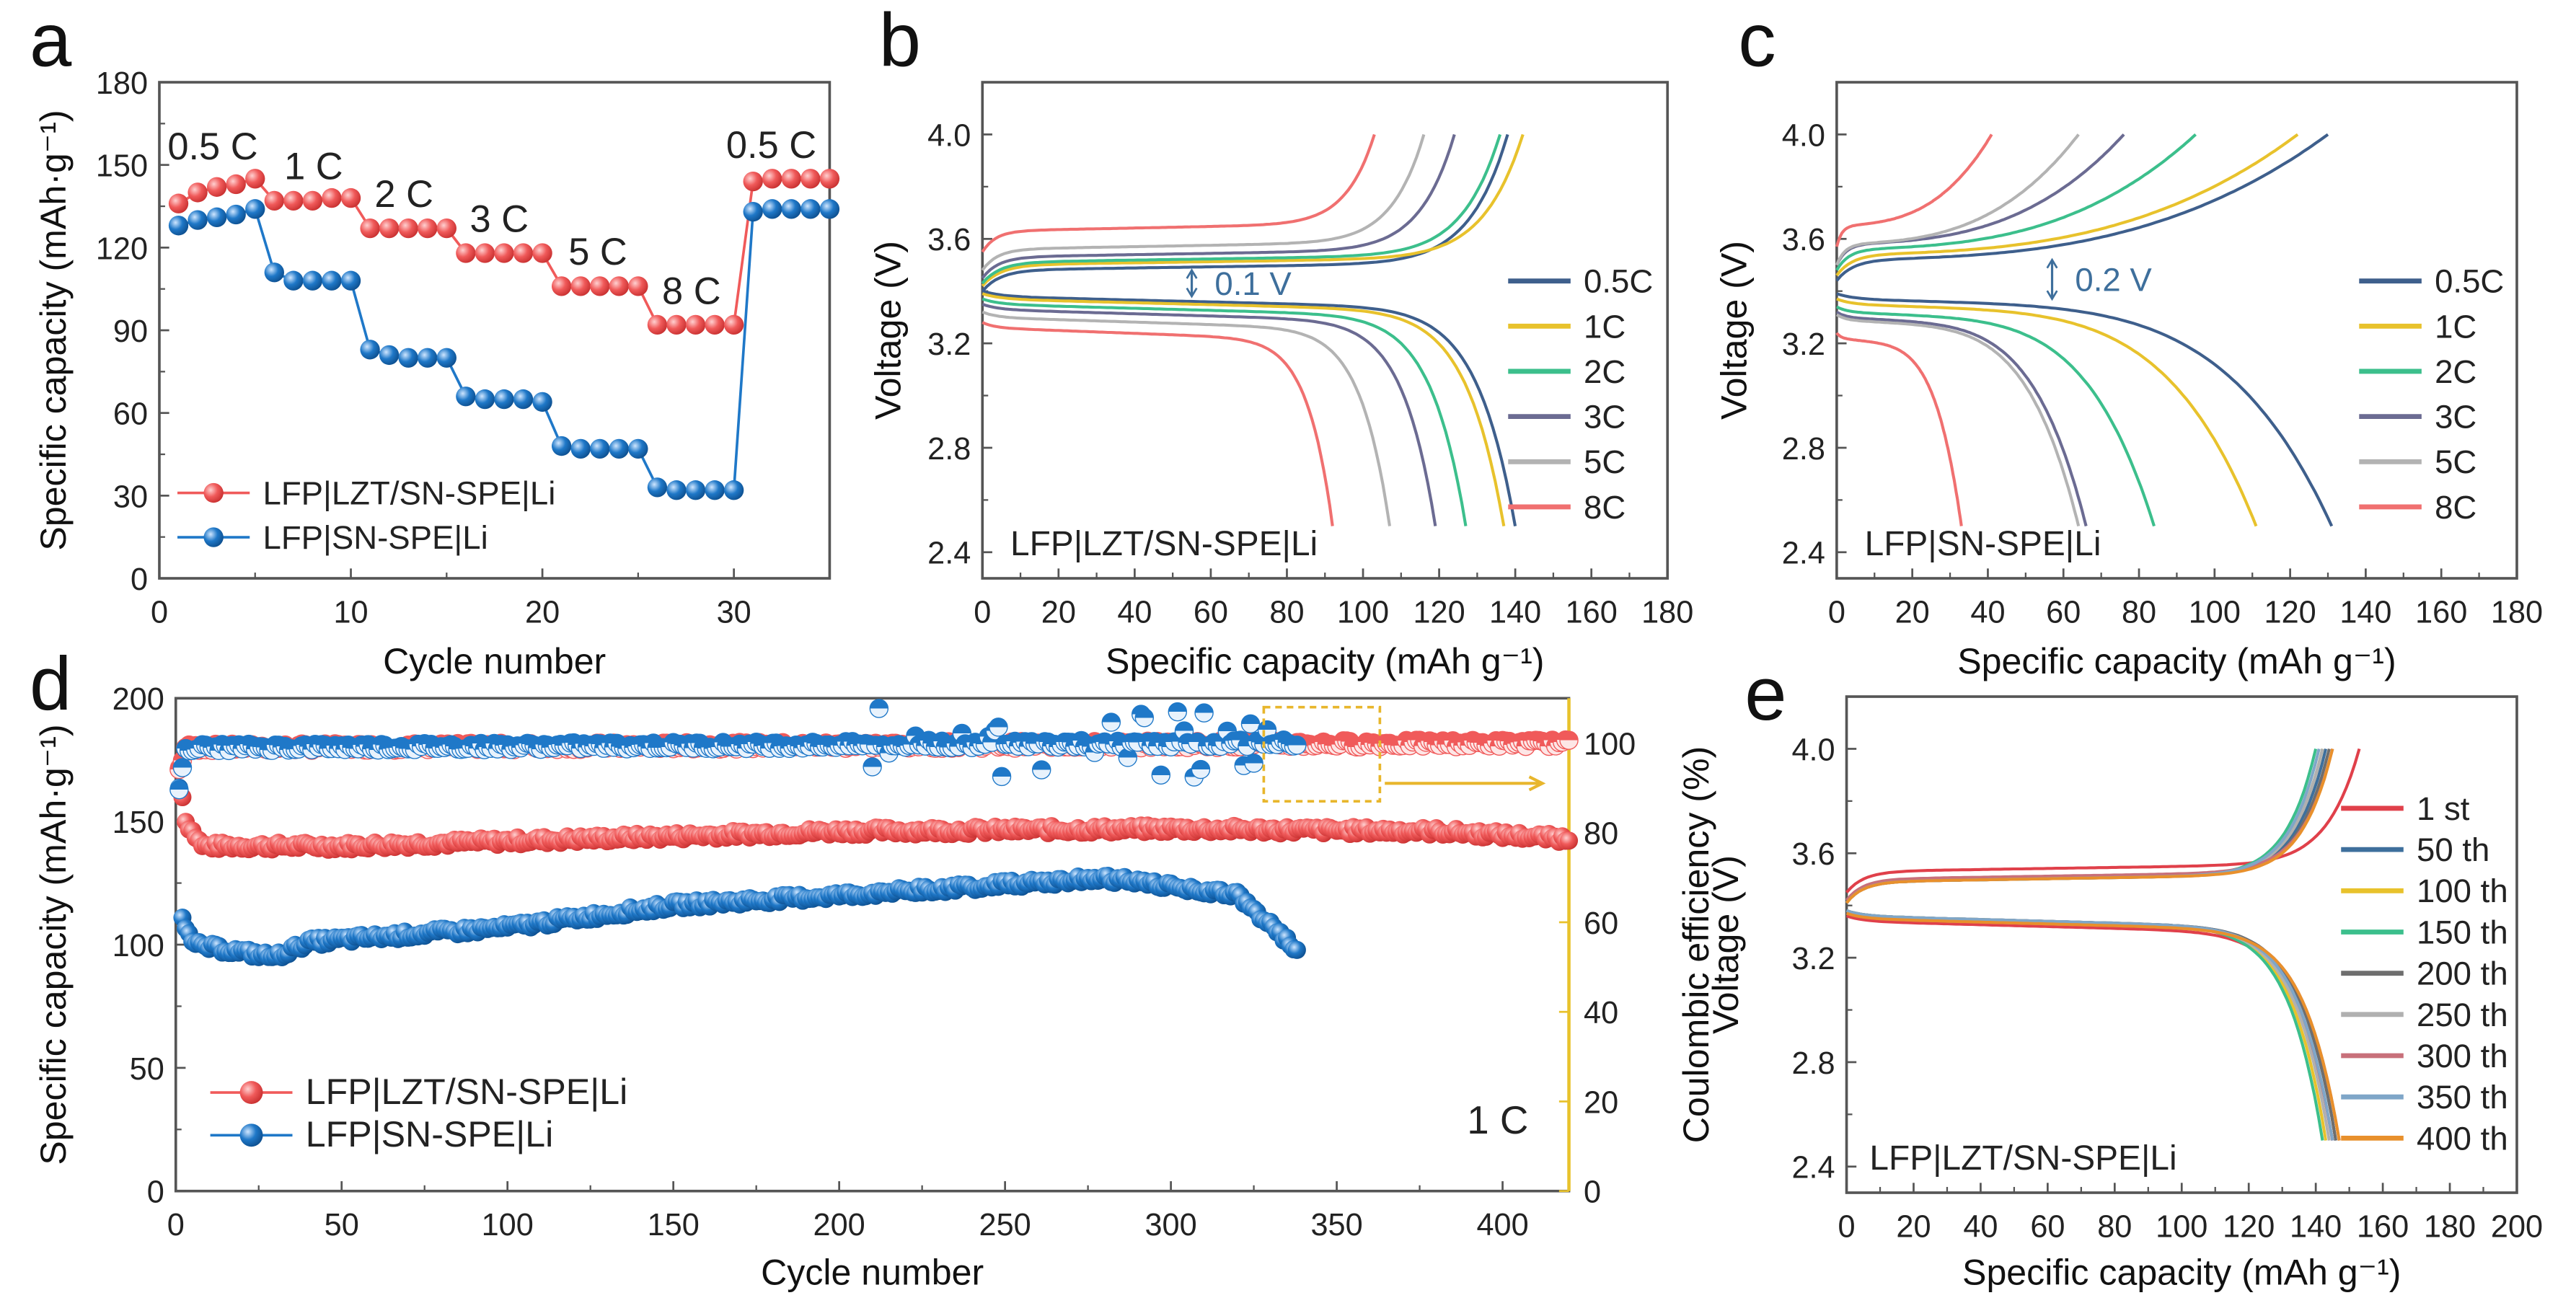 This screenshot has width=2576, height=1316. I want to click on rate-label: 1 C, so click(1497, 1120).